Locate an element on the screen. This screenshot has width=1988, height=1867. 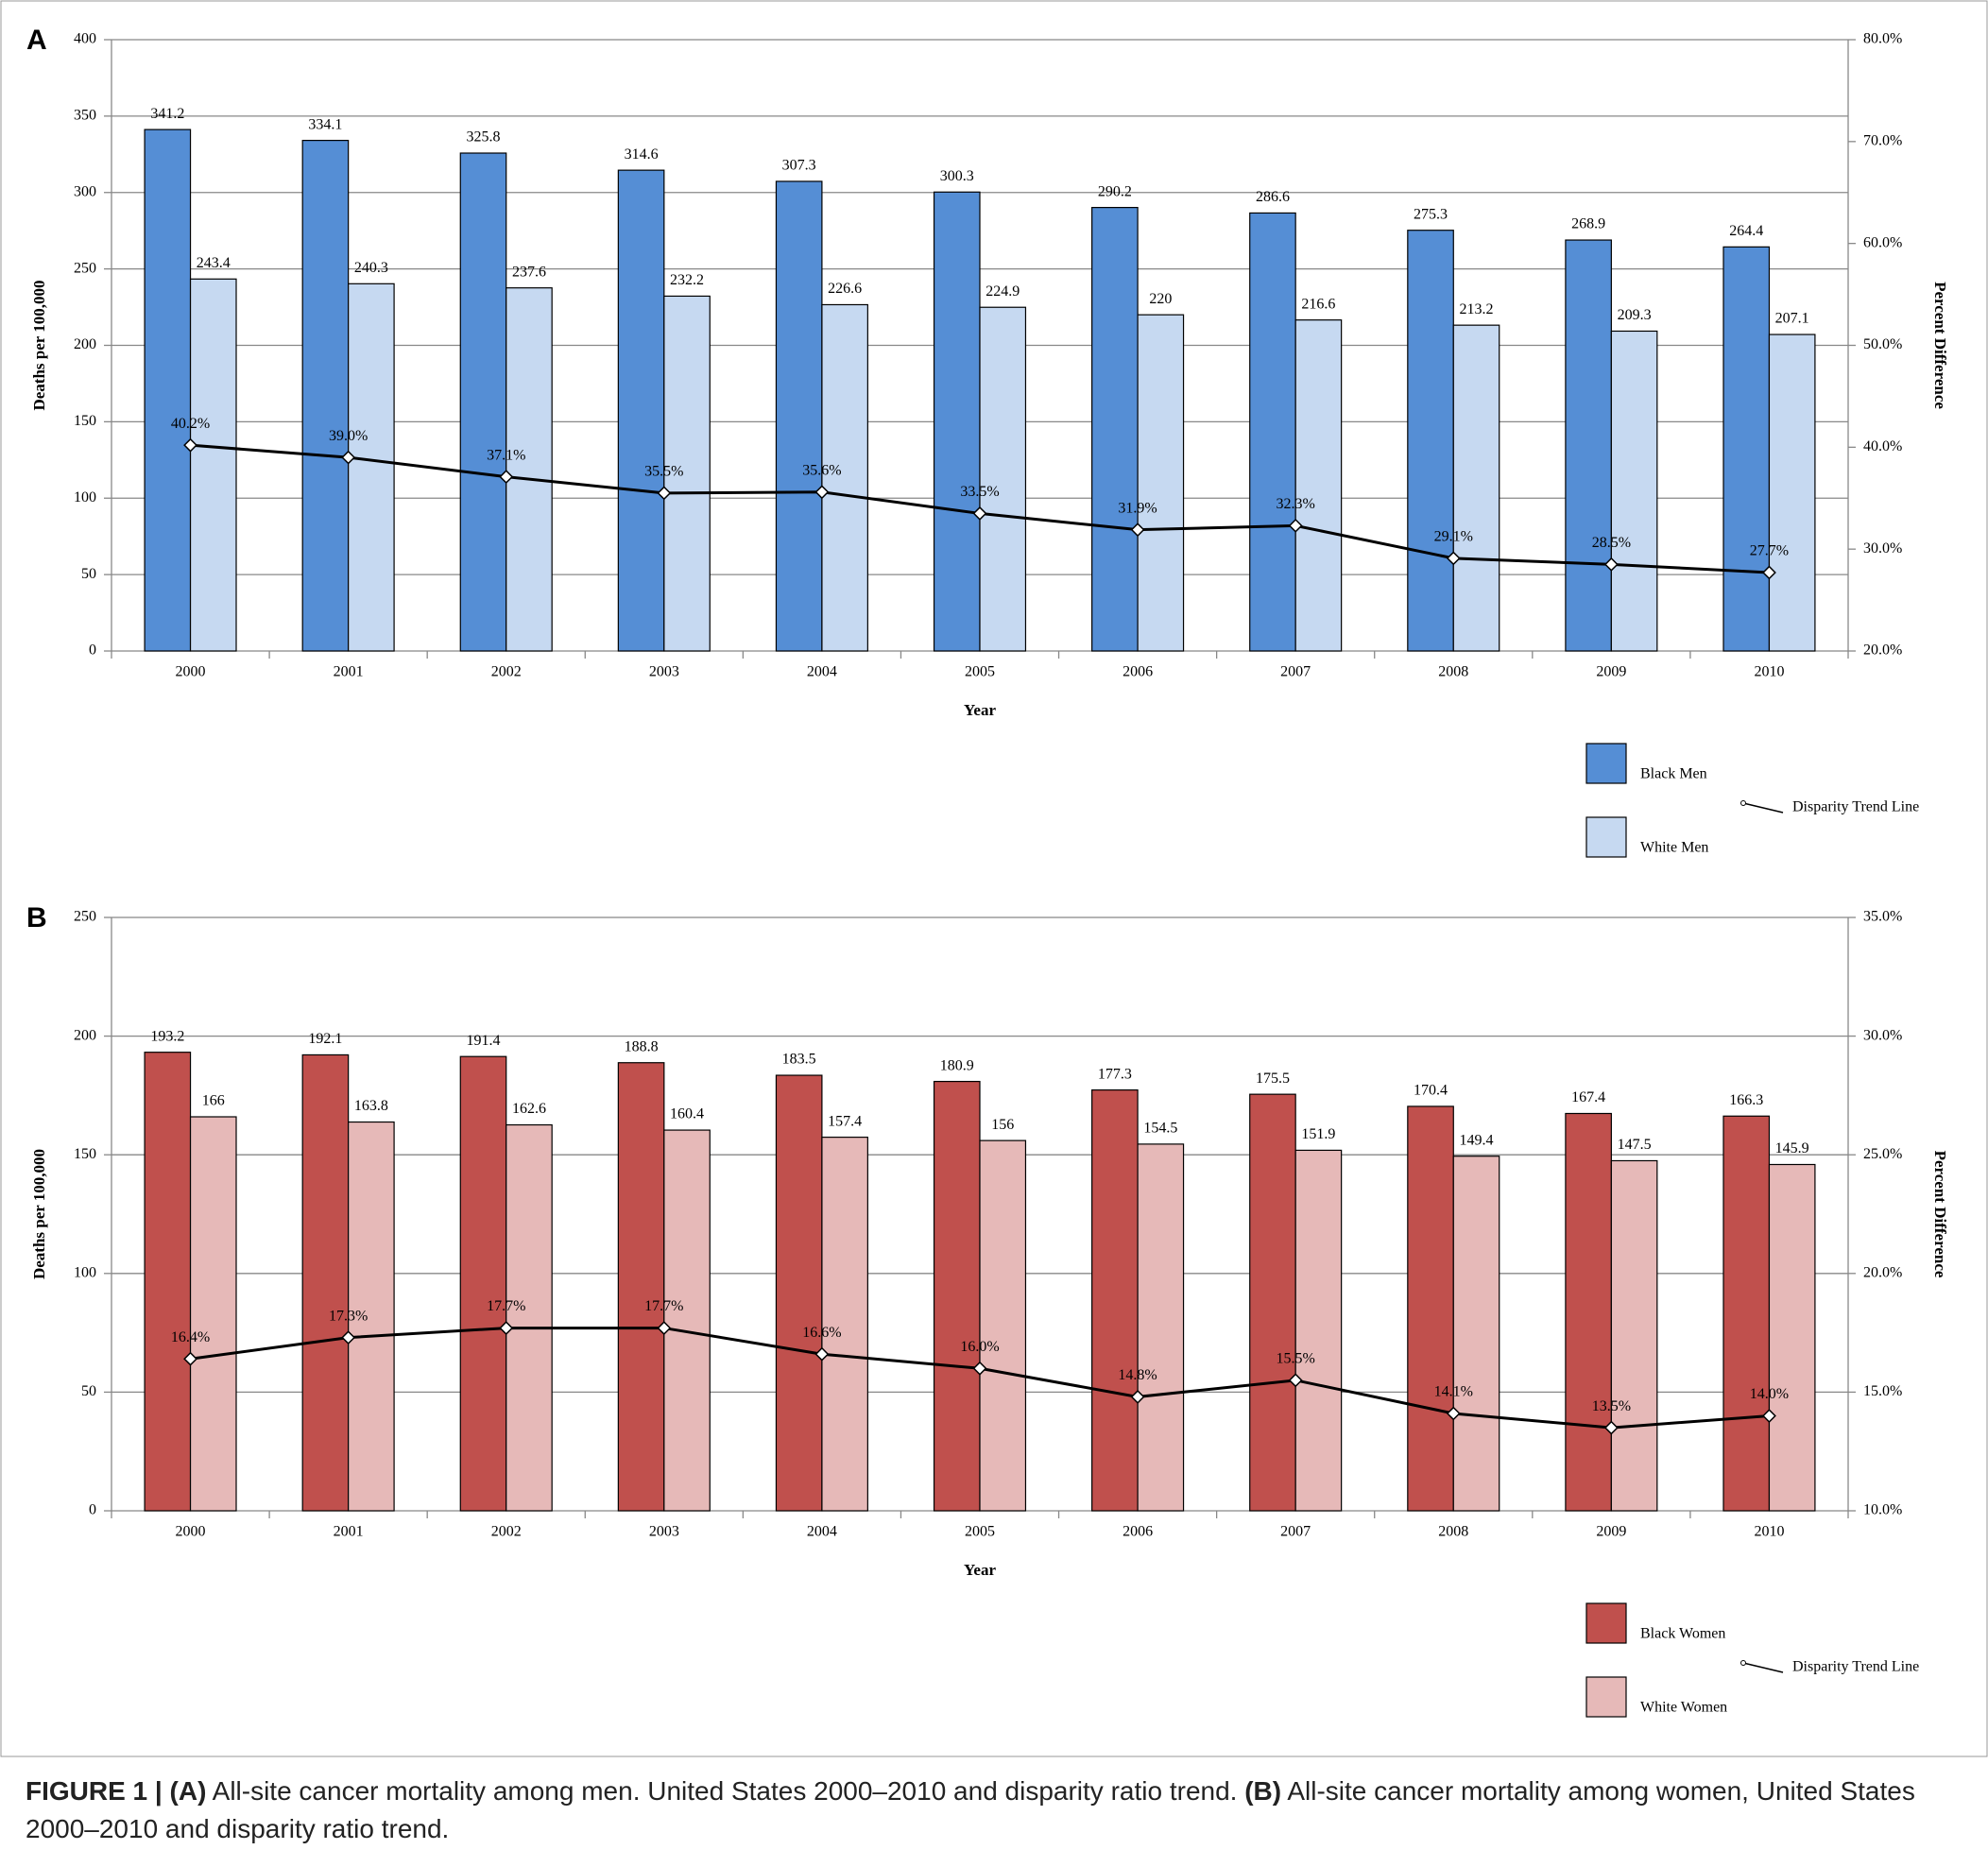
bar-value-label: 224.9 is located at coordinates (1003, 291).